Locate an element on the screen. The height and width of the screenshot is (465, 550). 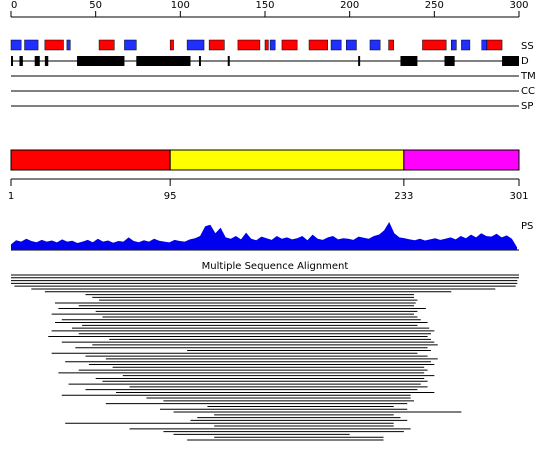
tick-label: 0 is located at coordinates (14, 5).